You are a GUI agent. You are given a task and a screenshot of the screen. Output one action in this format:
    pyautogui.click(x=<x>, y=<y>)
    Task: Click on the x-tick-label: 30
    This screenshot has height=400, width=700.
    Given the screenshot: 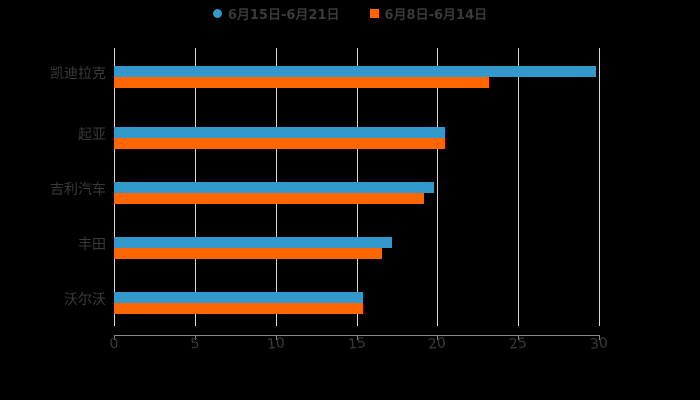 What is the action you would take?
    pyautogui.click(x=599, y=344)
    